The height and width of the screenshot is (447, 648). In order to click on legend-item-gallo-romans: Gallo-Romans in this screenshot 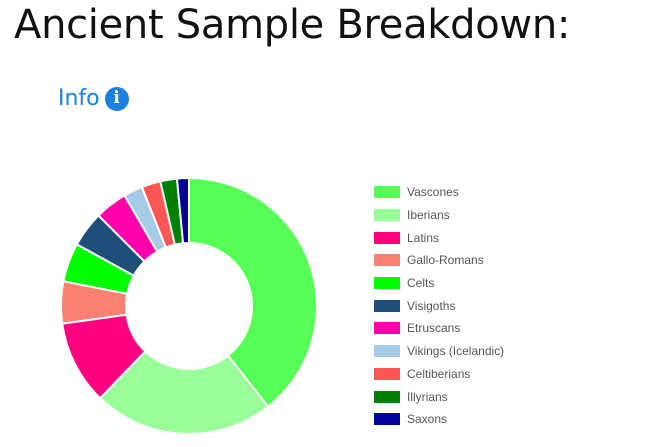, I will do `click(439, 260)`.